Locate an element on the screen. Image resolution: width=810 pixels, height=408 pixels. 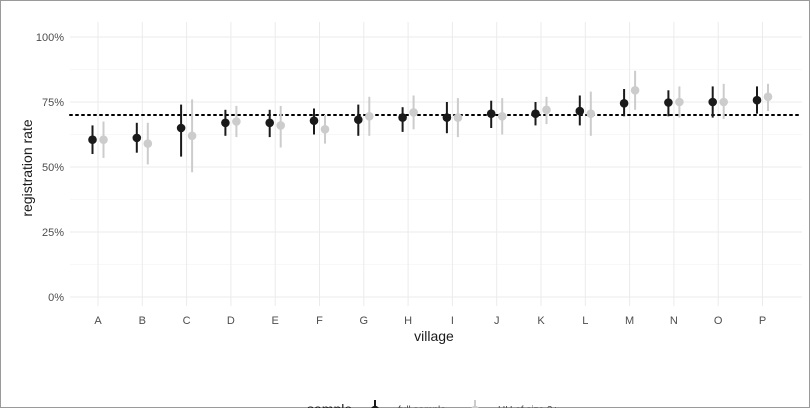
x-tick-label: B is located at coordinates (142, 321).